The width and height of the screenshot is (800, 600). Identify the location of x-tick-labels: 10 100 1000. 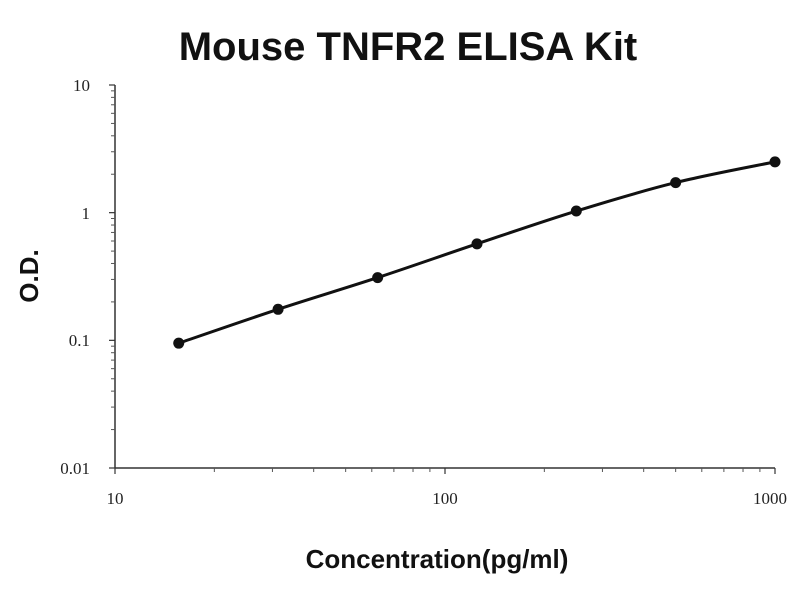
(447, 498).